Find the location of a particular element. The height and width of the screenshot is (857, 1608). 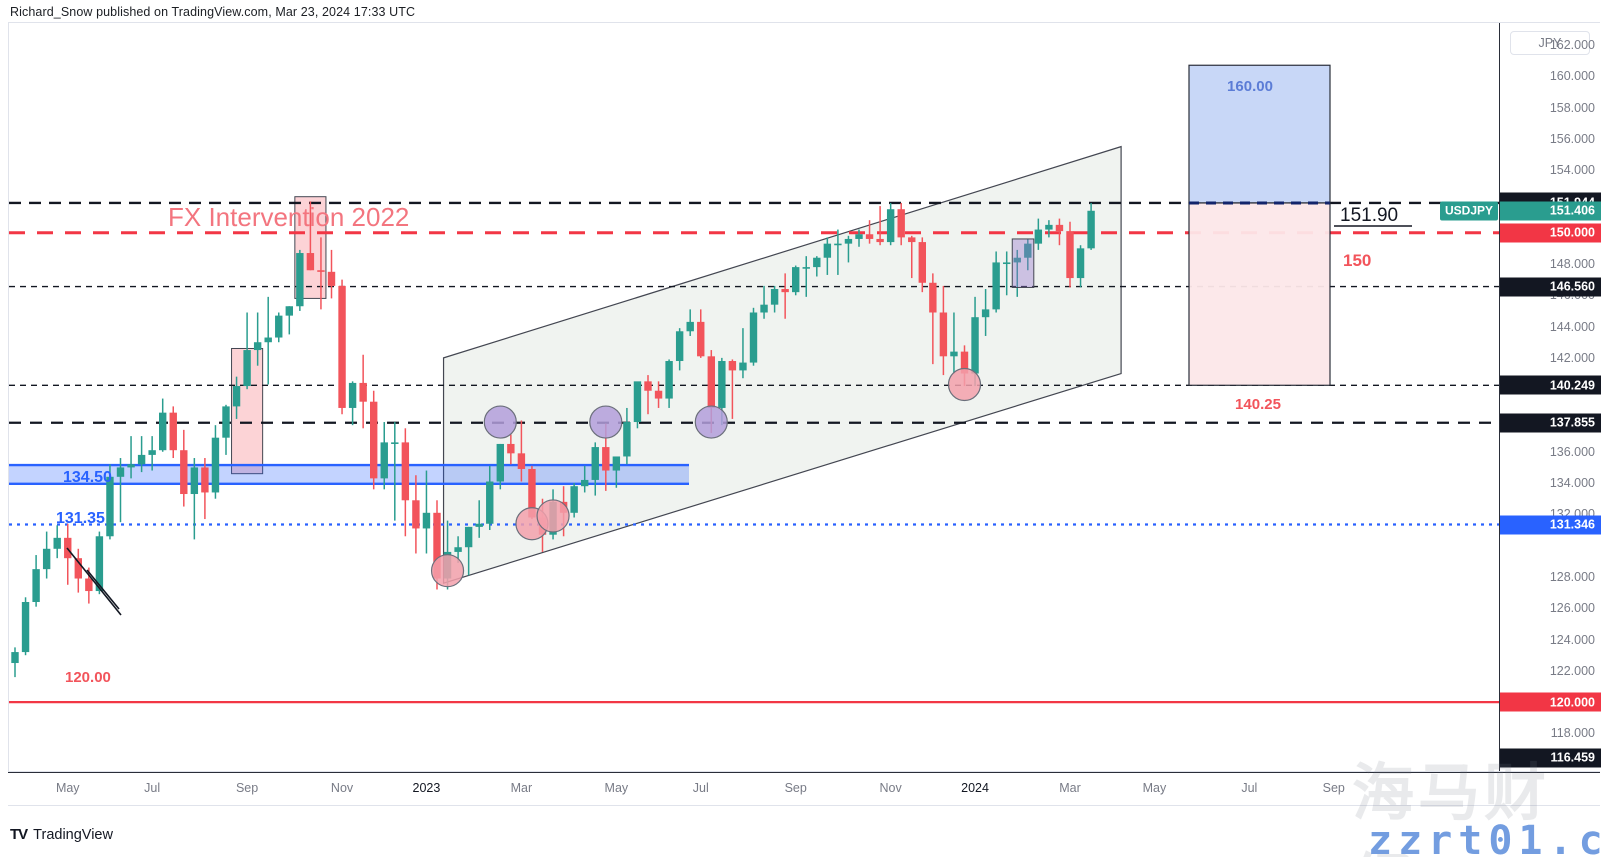

price-axis-badge-dark: 140.249 is located at coordinates (1550, 385).